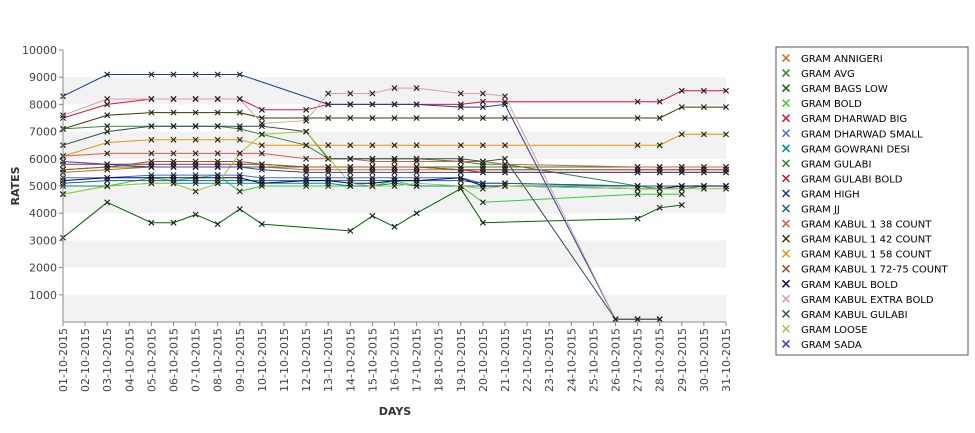  I want to click on legend-item: GRAM KABUL 1 72-75 COUNT, so click(865, 270).